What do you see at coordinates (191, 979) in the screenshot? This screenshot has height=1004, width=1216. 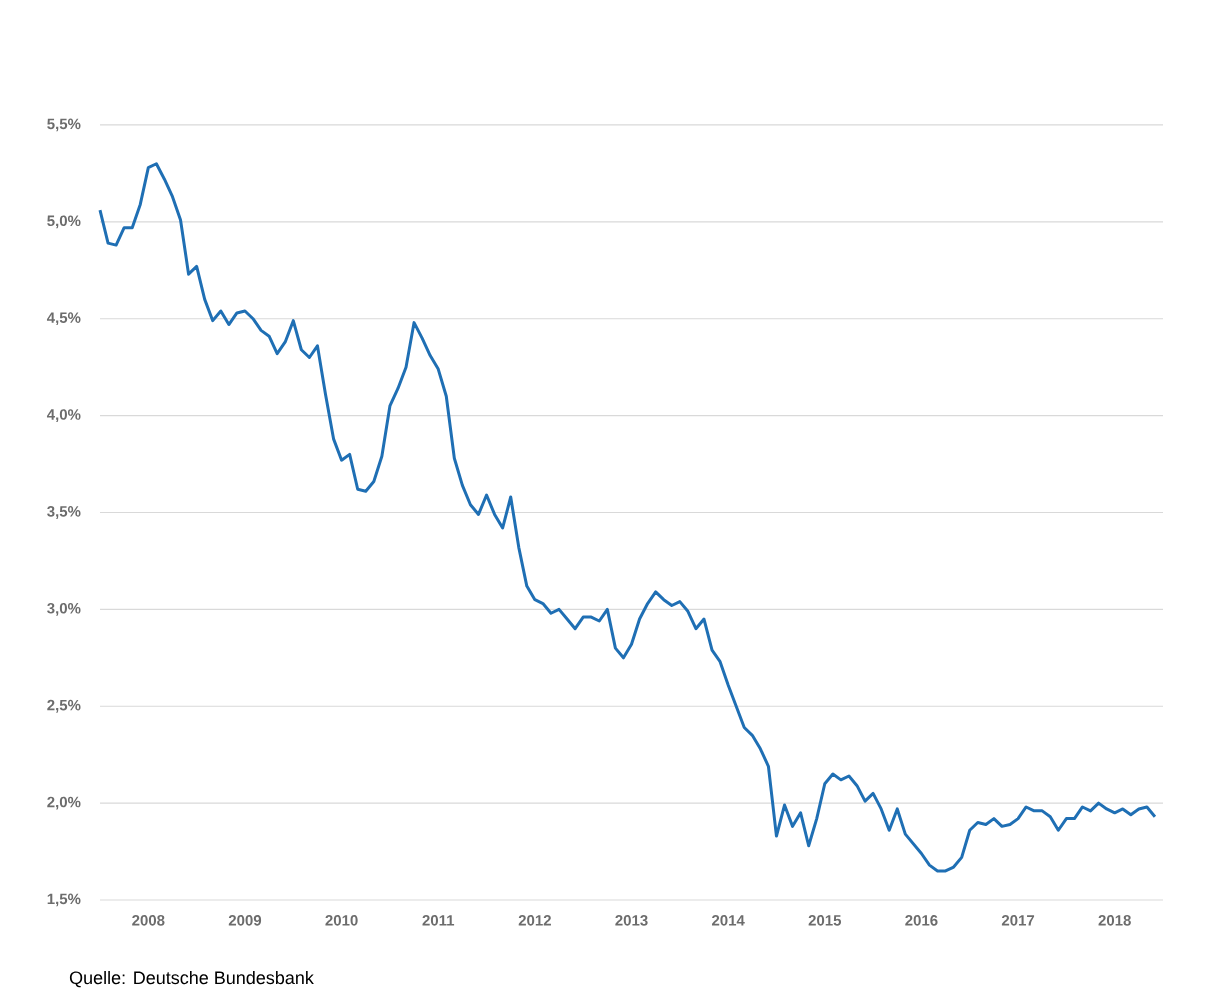 I see `source-note: Quelle: Deutsche Bundesbank` at bounding box center [191, 979].